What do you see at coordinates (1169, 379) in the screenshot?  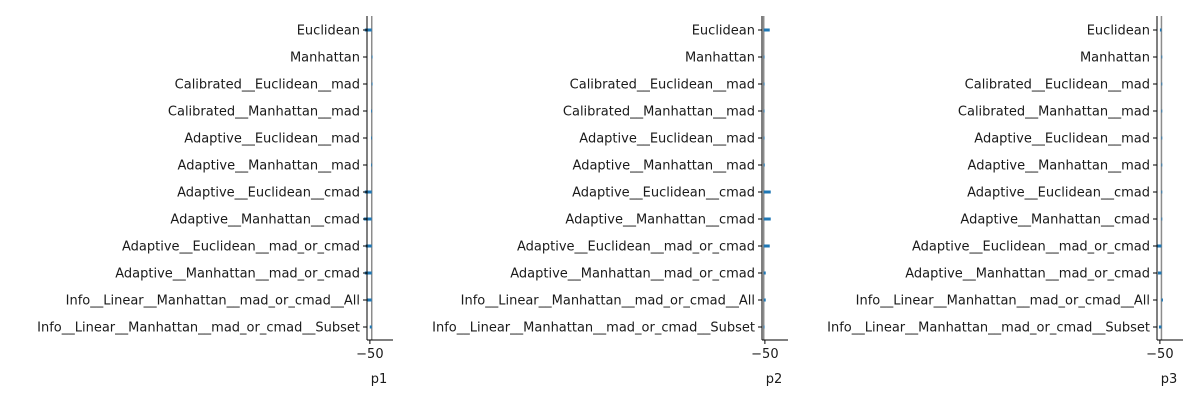 I see `x-axis-label: p3` at bounding box center [1169, 379].